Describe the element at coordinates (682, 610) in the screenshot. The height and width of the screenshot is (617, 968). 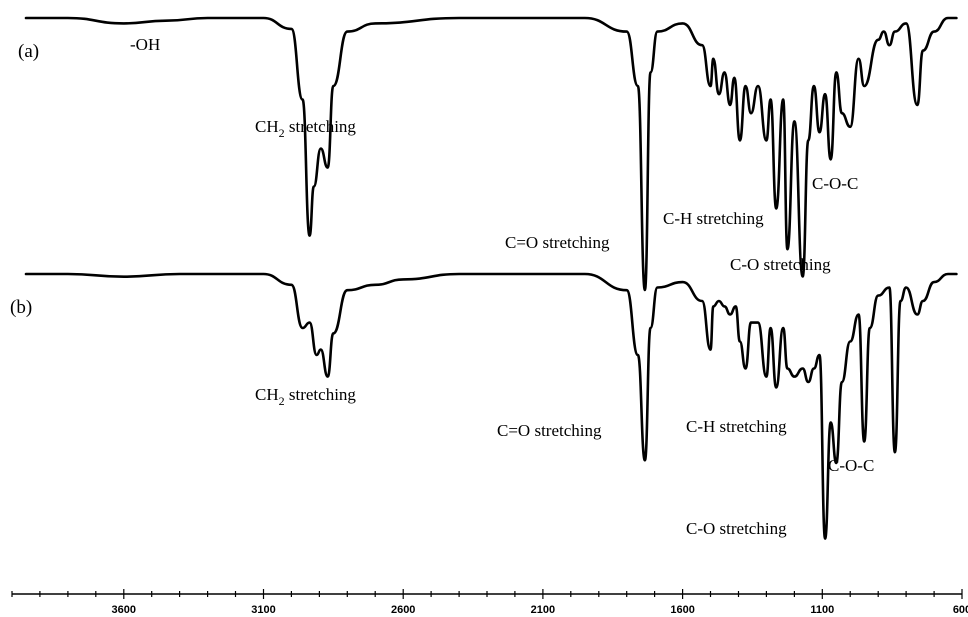
I see `x-tick-label: 1600` at that location.